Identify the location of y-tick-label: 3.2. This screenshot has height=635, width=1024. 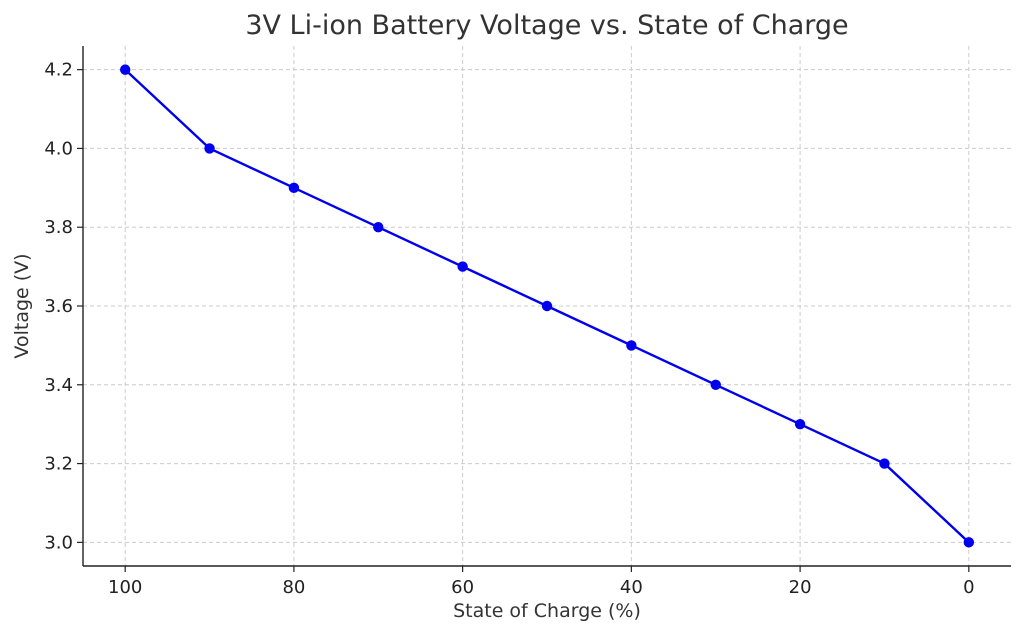
(58, 464).